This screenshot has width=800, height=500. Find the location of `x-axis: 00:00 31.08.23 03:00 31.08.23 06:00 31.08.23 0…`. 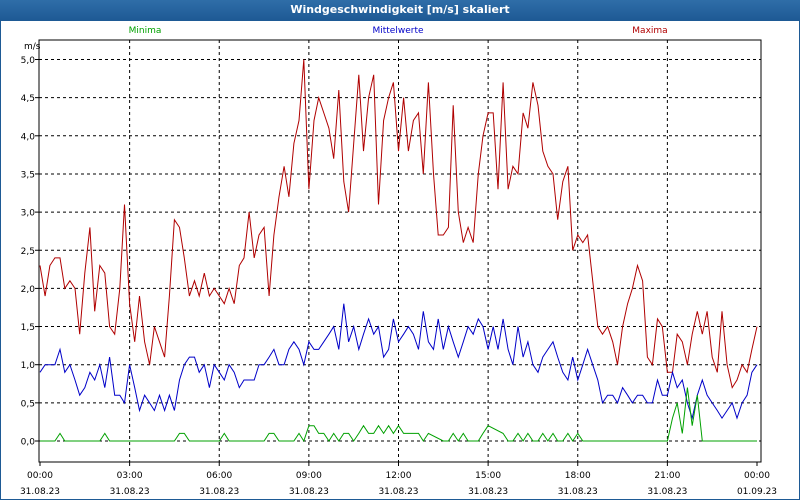

x-axis: 00:00 31.08.23 03:00 31.08.23 06:00 31.08.23 0… is located at coordinates (398, 479).